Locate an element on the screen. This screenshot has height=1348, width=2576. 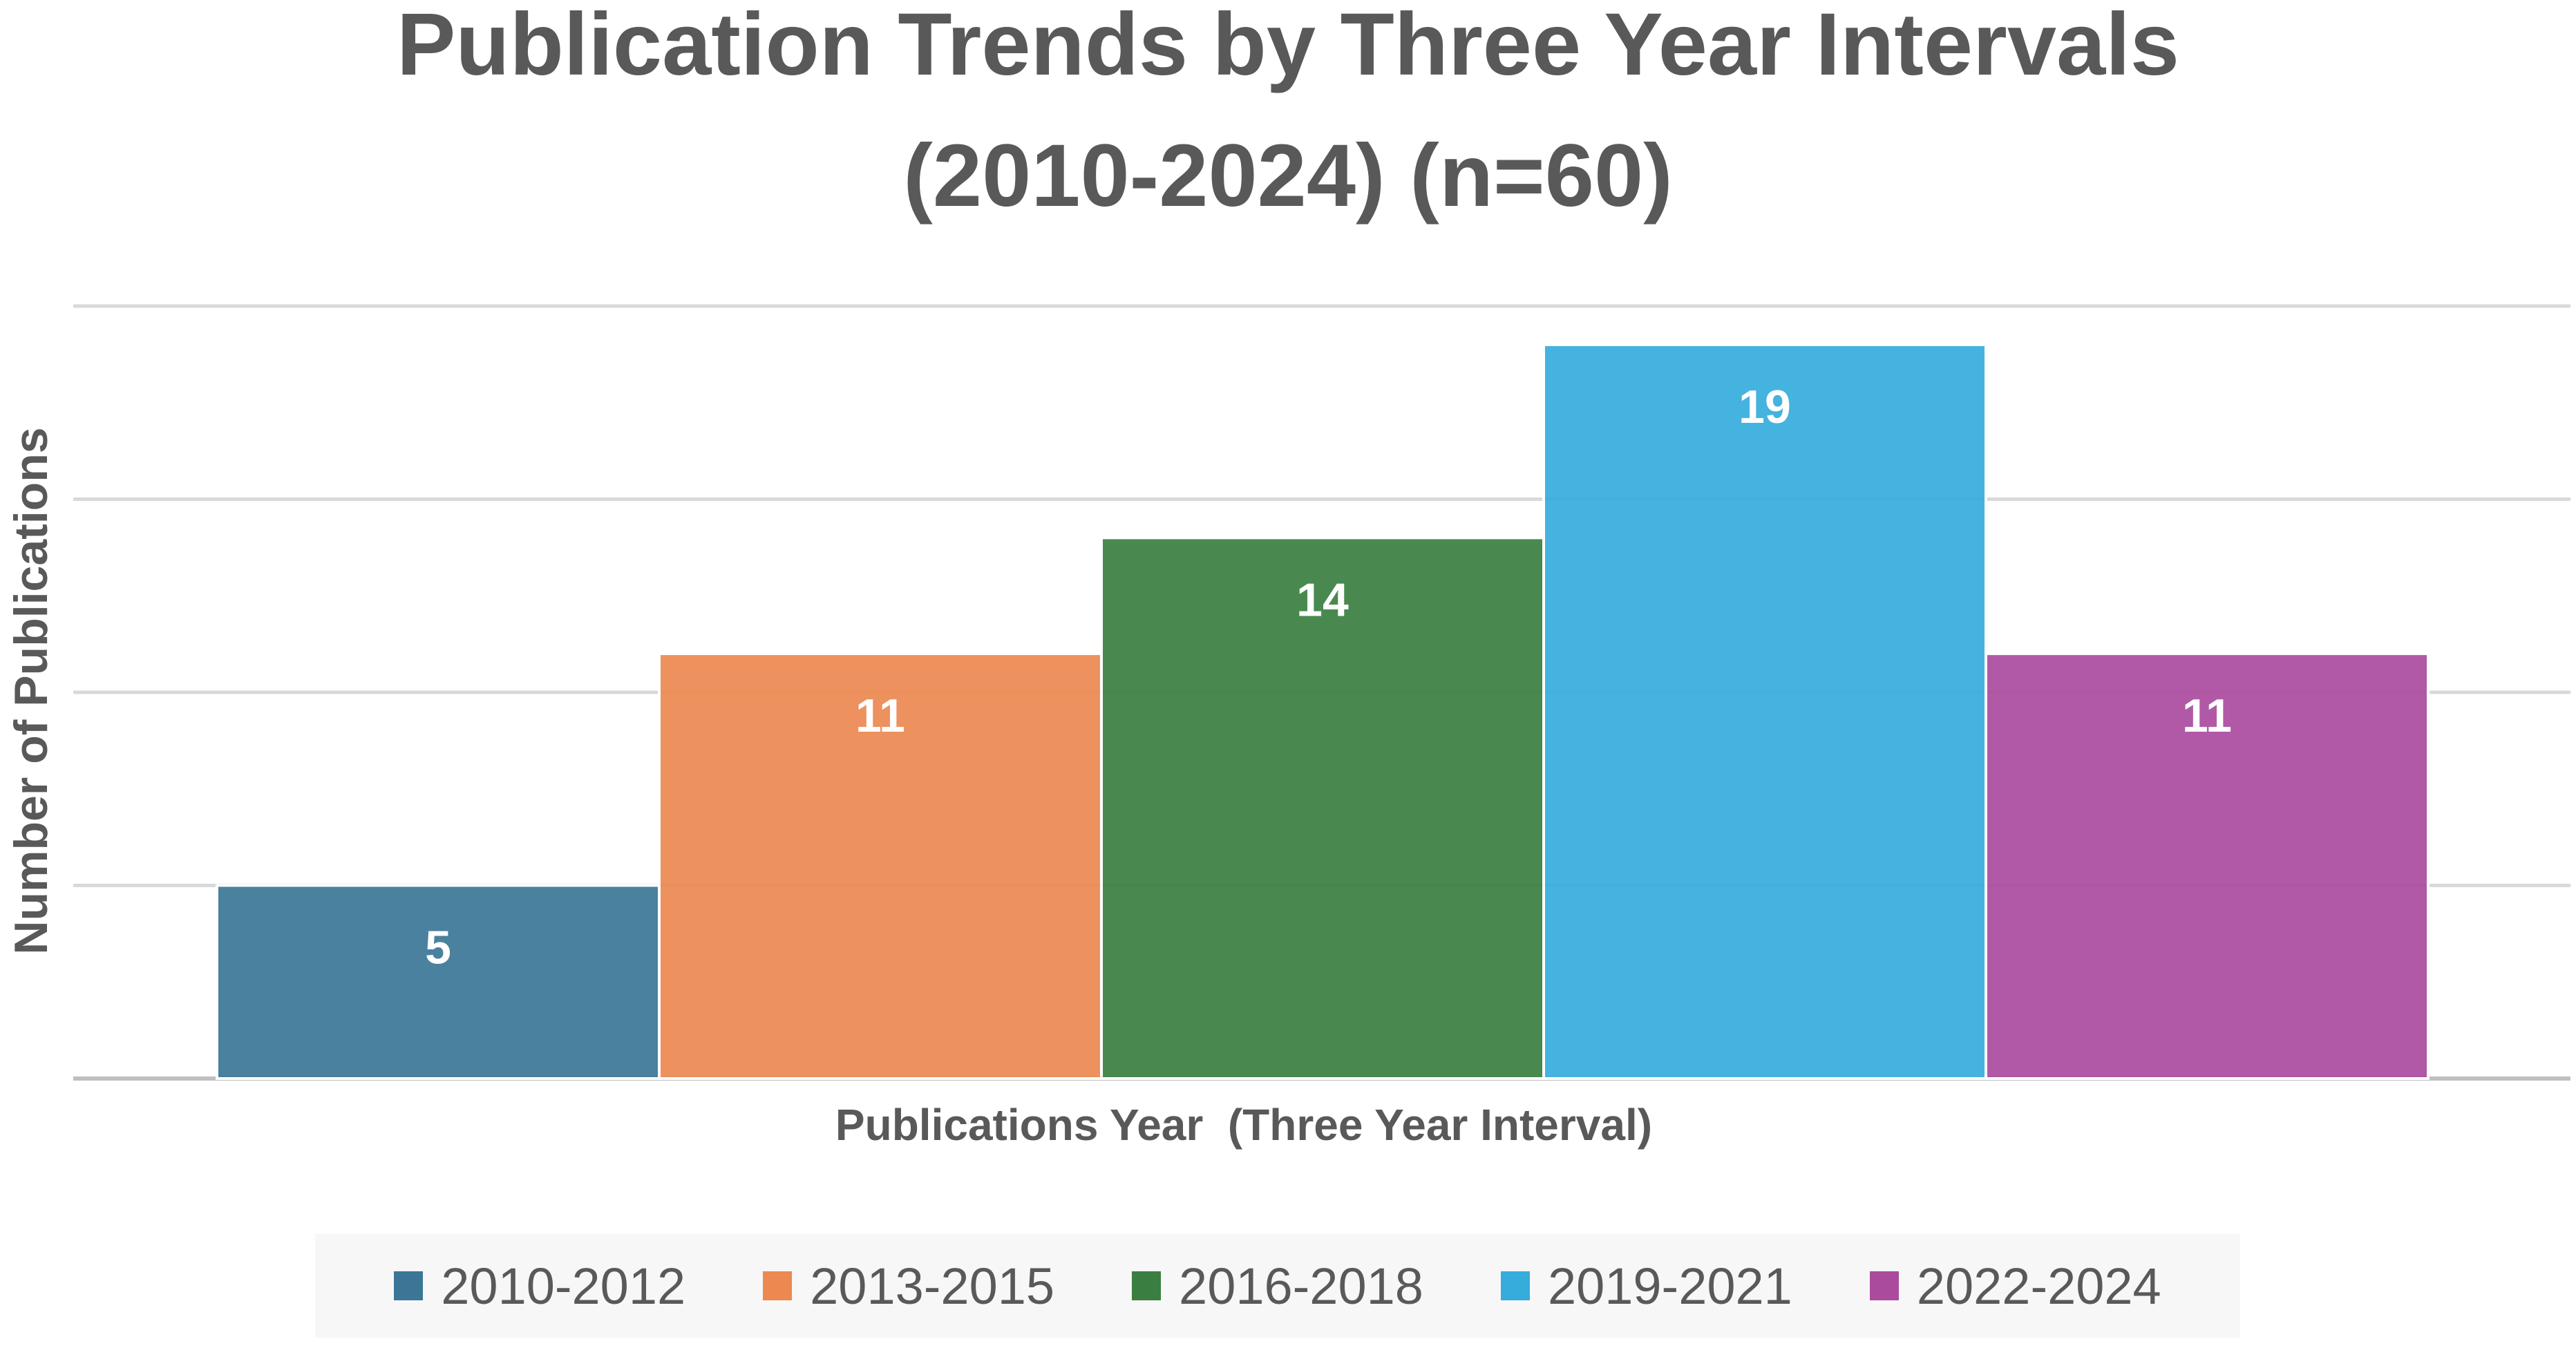
data-label-2019-2021: 19 is located at coordinates (1765, 407).